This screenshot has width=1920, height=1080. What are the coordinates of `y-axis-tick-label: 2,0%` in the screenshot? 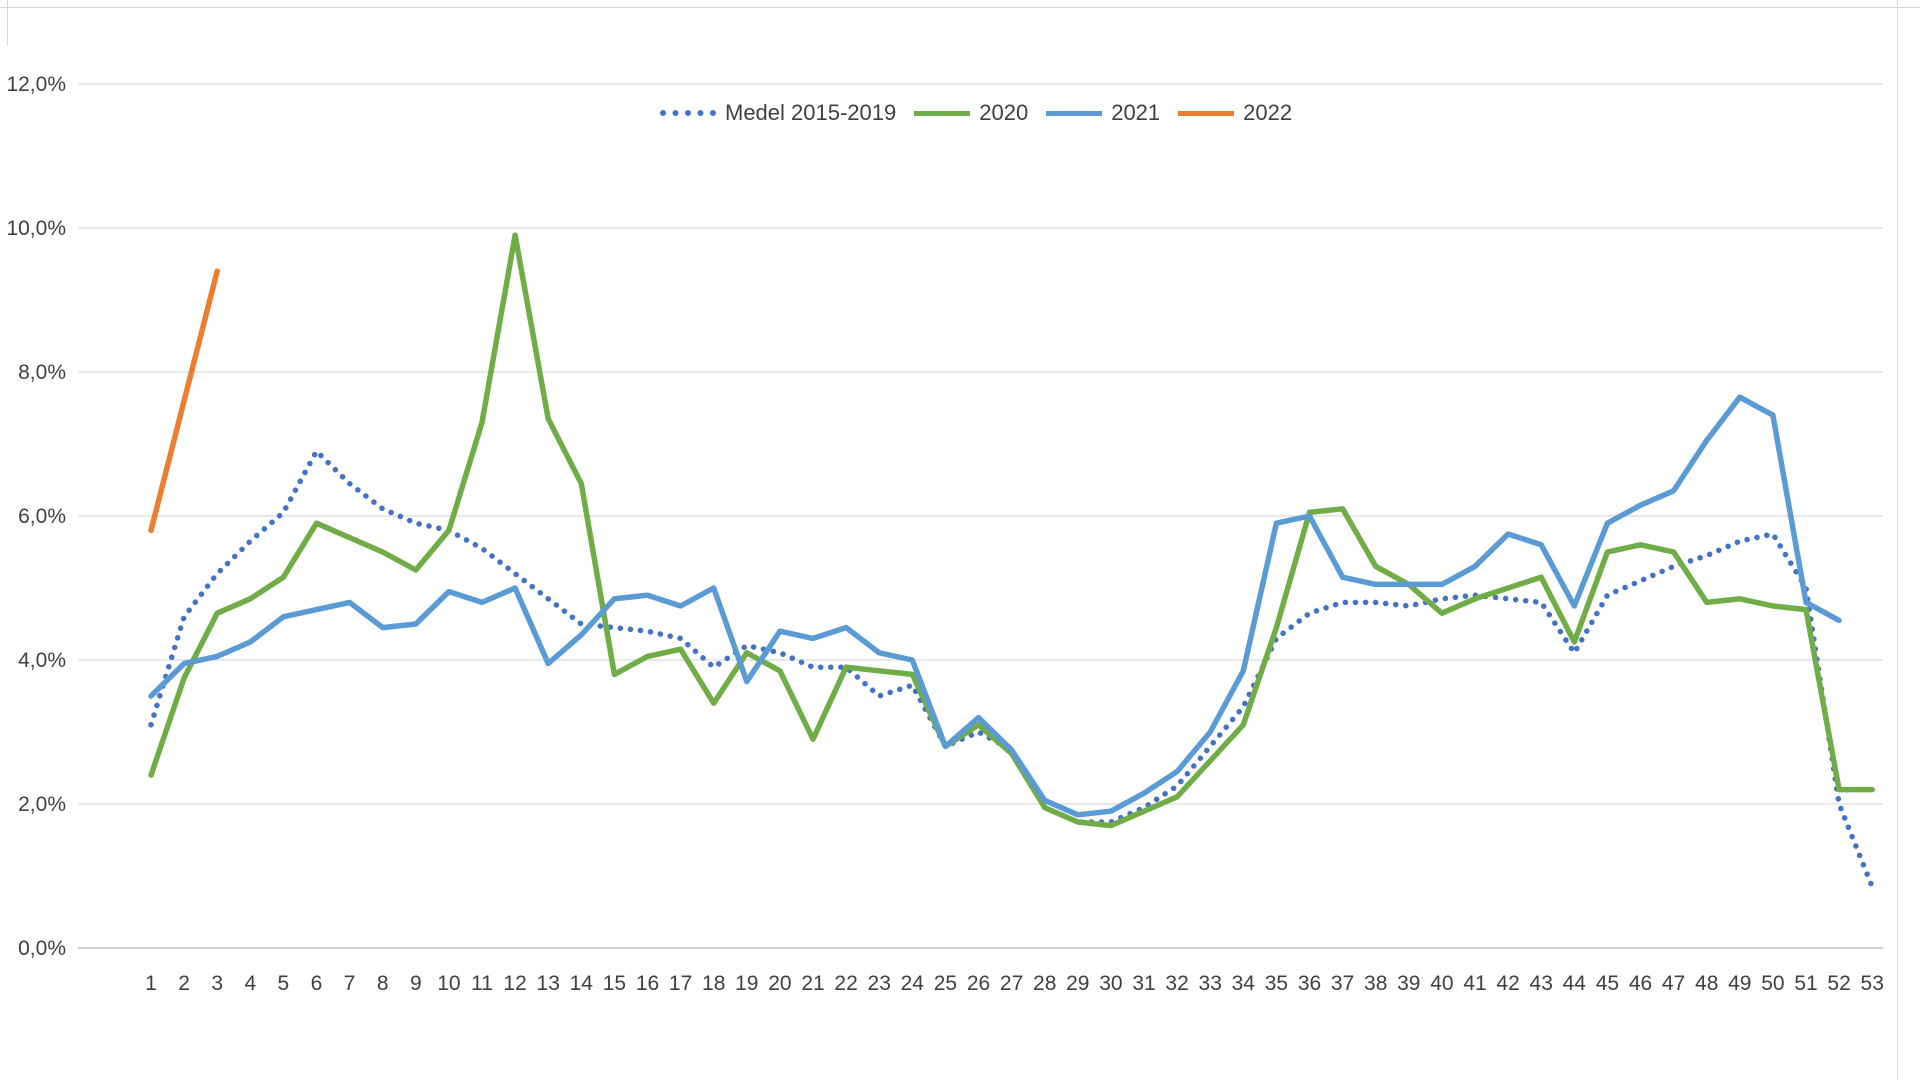 It's located at (42, 804).